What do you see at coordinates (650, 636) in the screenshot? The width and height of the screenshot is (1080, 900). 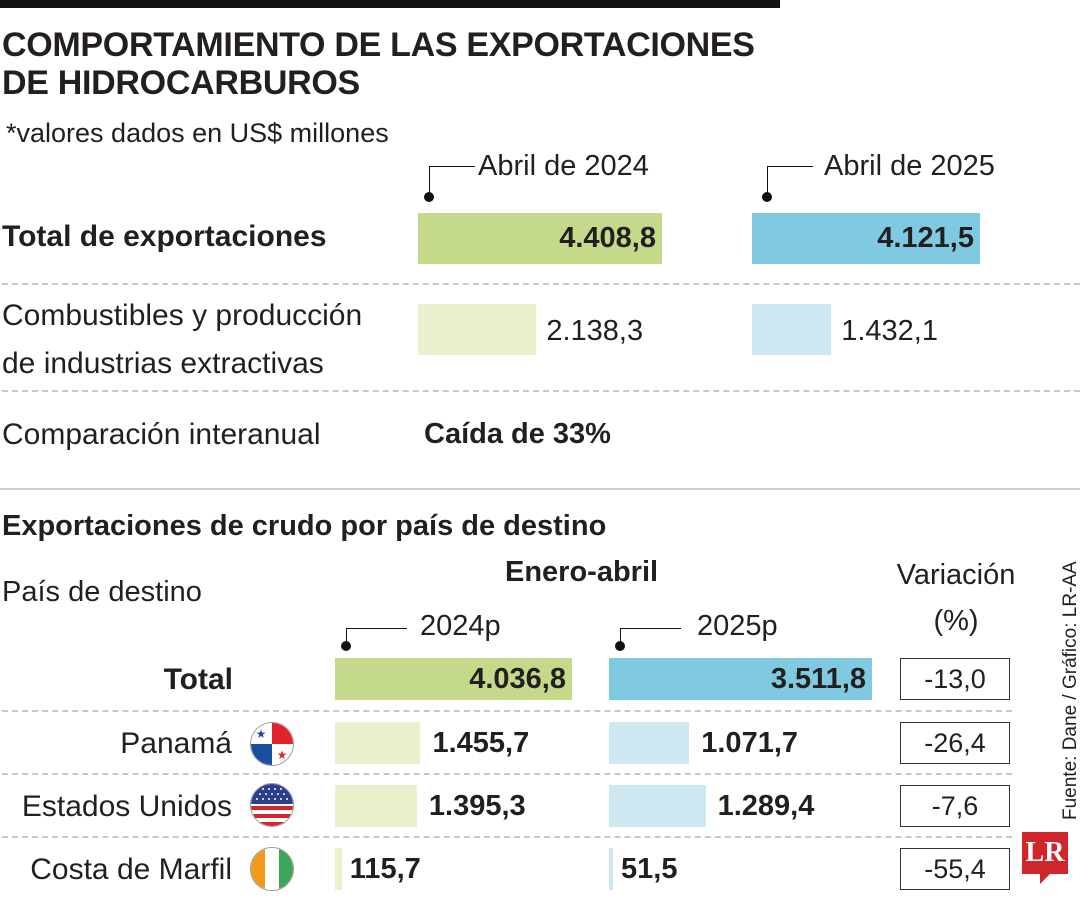 I see `marker-line-2025p` at bounding box center [650, 636].